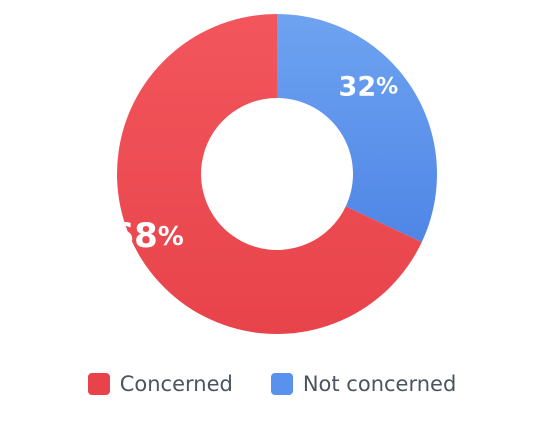  What do you see at coordinates (146, 236) in the screenshot?
I see `slice-label-concerned: 68%` at bounding box center [146, 236].